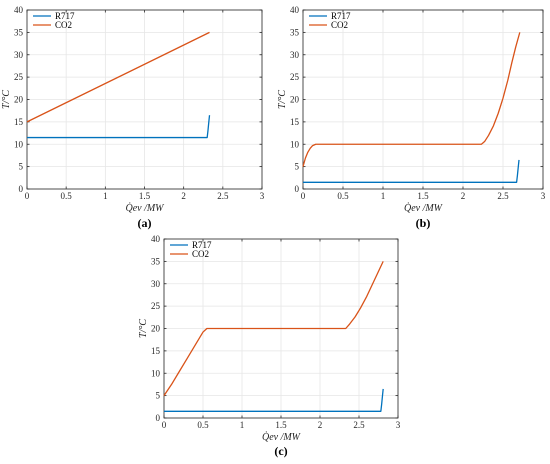 This screenshot has width=550, height=464. What do you see at coordinates (280, 451) in the screenshot?
I see `panel-label: (c)` at bounding box center [280, 451].